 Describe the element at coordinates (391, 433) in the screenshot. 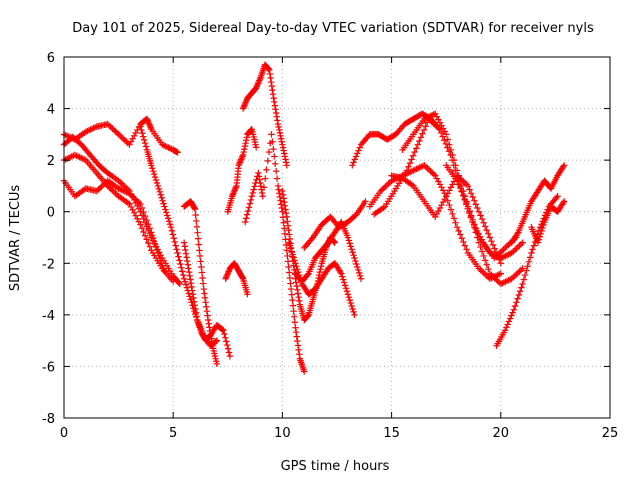

I see `x-tick-label: 15` at that location.